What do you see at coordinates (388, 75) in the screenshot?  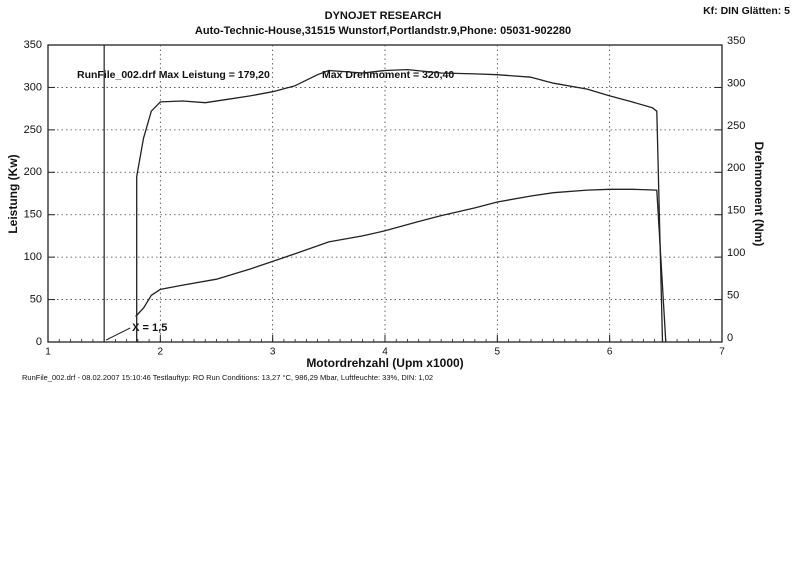 I see `annotation: Max Drehmoment = 320,40` at bounding box center [388, 75].